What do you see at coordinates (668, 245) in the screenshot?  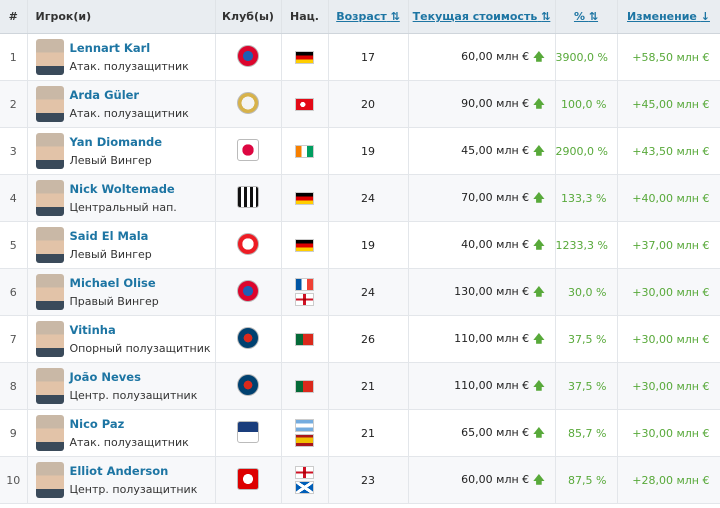 I see `change-cell: +37,00 млн €` at bounding box center [668, 245].